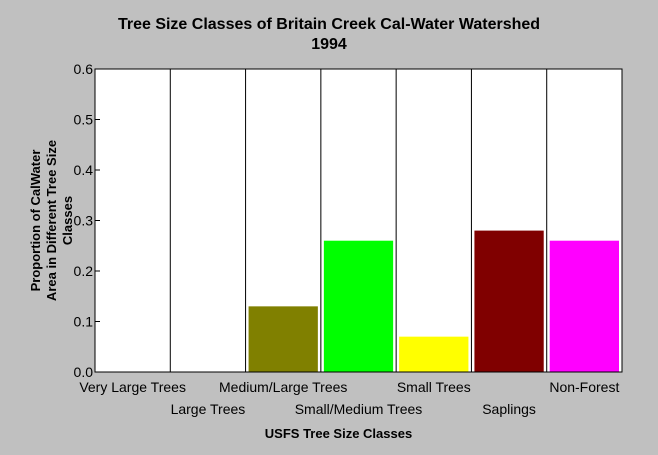 This screenshot has width=658, height=455. What do you see at coordinates (434, 387) in the screenshot?
I see `x-tick-label: Small Trees` at bounding box center [434, 387].